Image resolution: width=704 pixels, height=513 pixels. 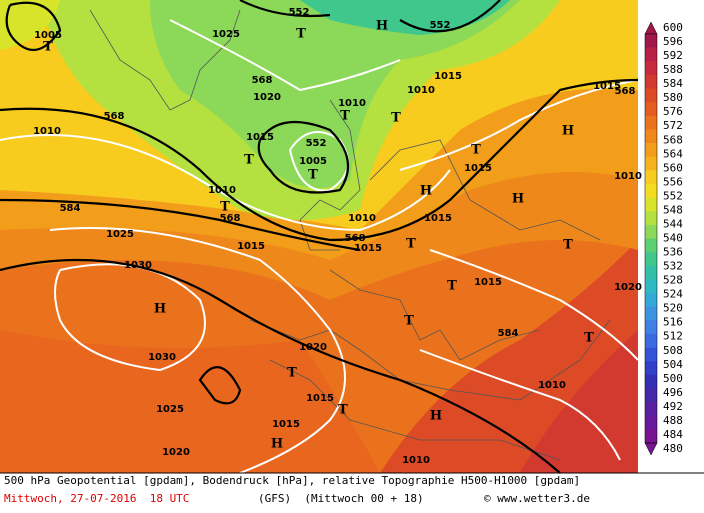 What do you see at coordinates (673, 364) in the screenshot?
I see `colorbar-label: 504` at bounding box center [673, 364].